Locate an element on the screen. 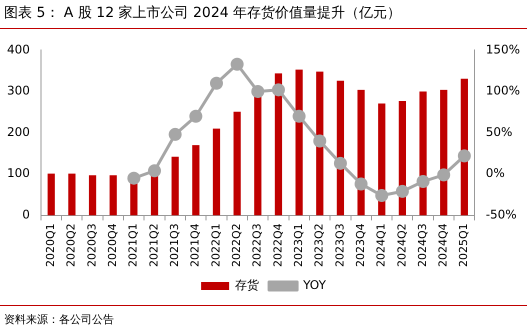 The image size is (527, 333). x-tick-label: 2024Q3 is located at coordinates (422, 245).